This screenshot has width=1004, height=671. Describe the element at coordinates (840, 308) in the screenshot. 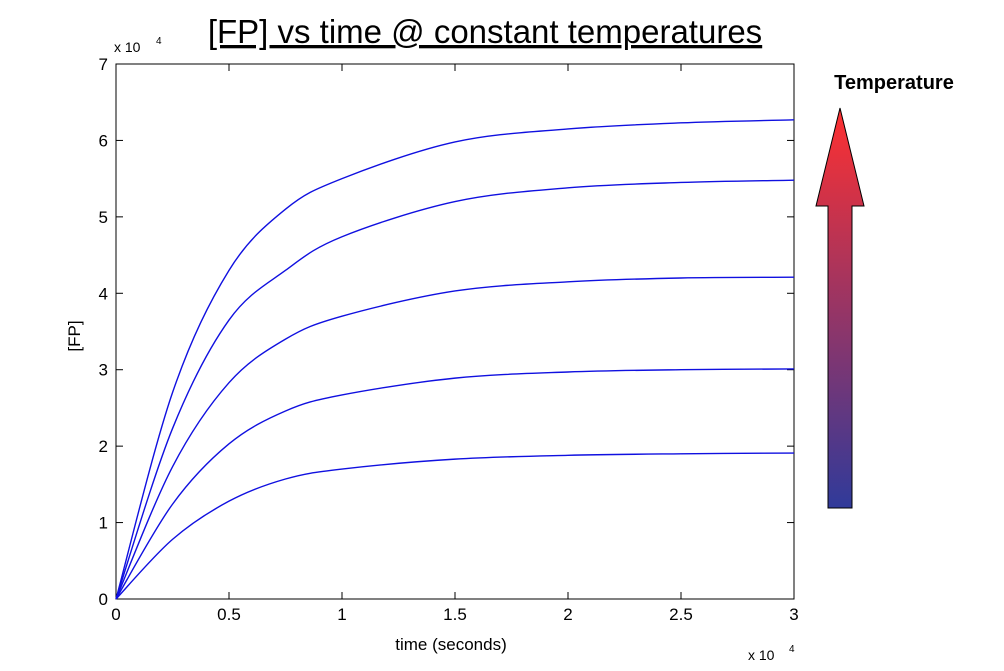

I see `temperature-arrow-icon` at that location.